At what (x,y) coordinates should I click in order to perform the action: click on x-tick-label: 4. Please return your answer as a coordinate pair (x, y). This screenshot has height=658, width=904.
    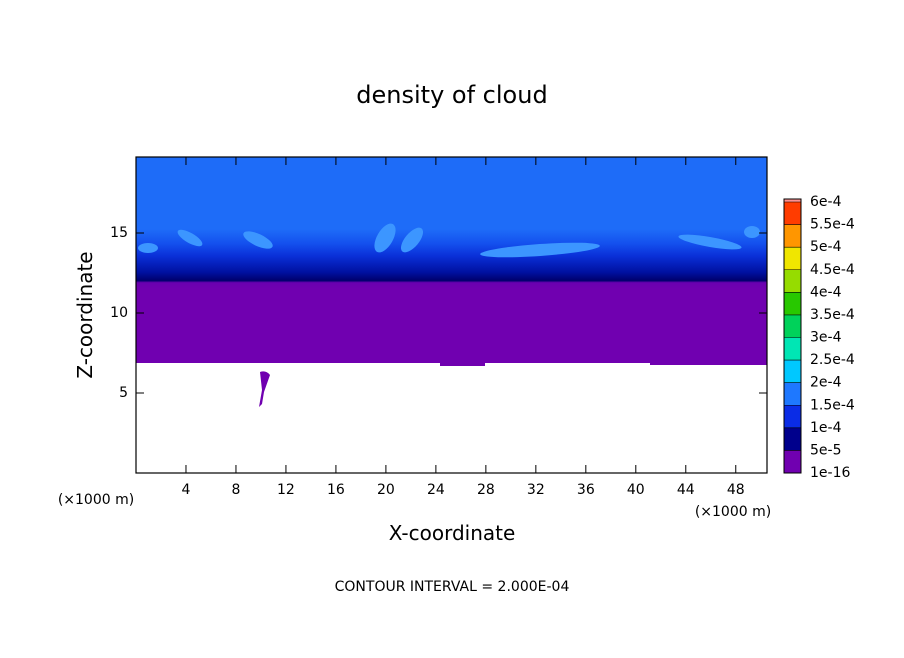
    Looking at the image, I should click on (186, 490).